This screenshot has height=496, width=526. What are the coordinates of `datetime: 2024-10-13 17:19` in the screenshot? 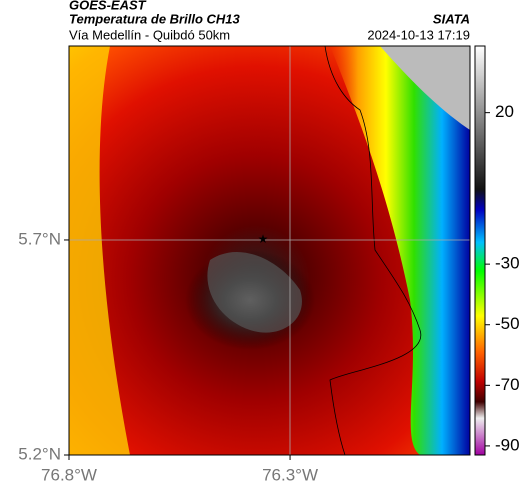 It's located at (418, 34).